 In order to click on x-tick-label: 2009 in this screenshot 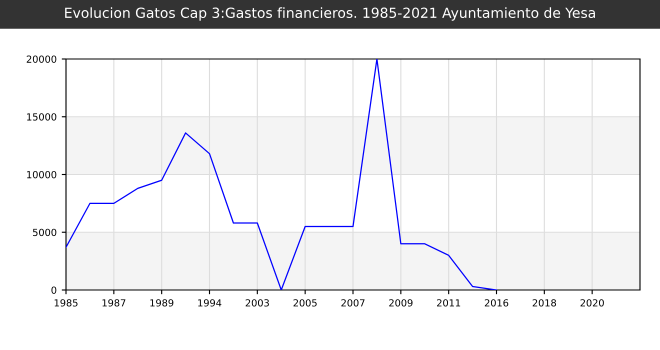, I will do `click(401, 303)`.